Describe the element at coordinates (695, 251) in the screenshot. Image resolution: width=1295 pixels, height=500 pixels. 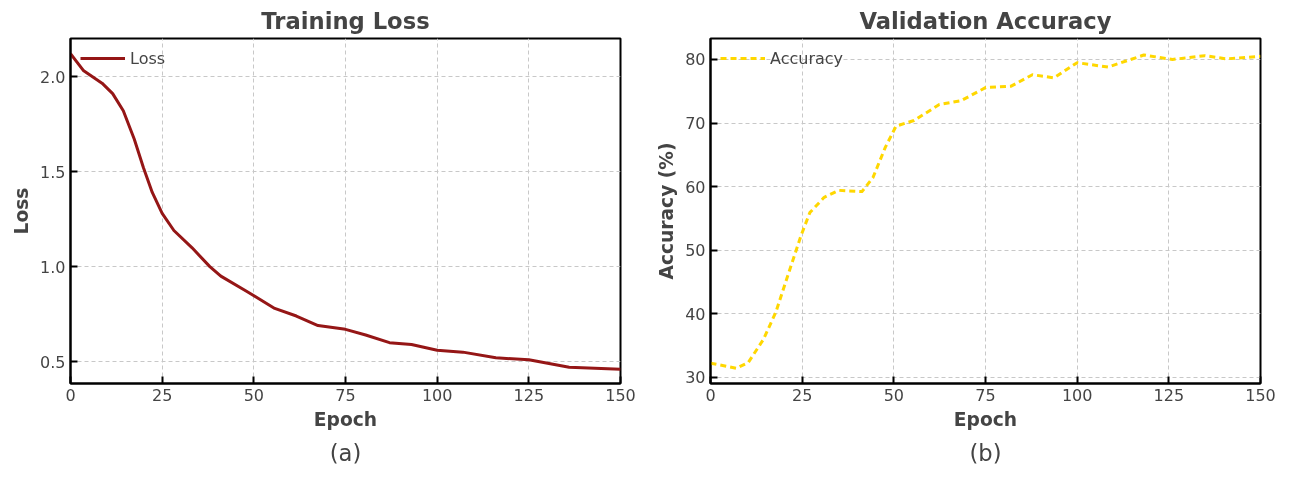
I see `y-tick-label: 50` at that location.